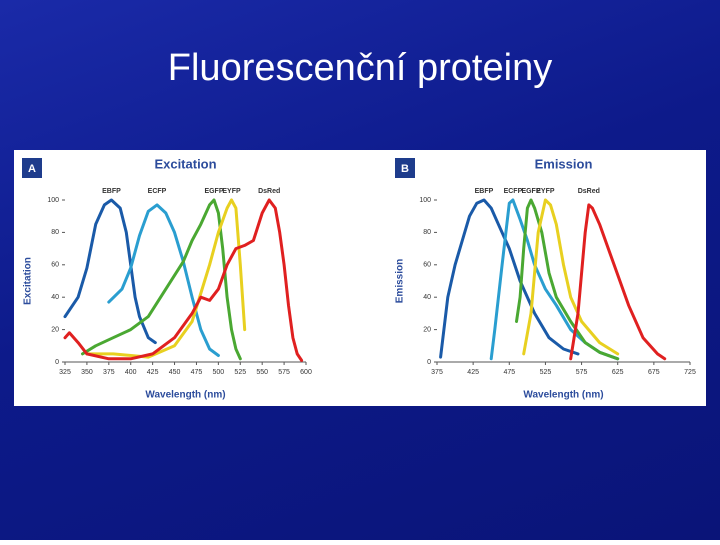  Describe the element at coordinates (185, 163) in the screenshot. I see `chart-title: Excitation` at that location.